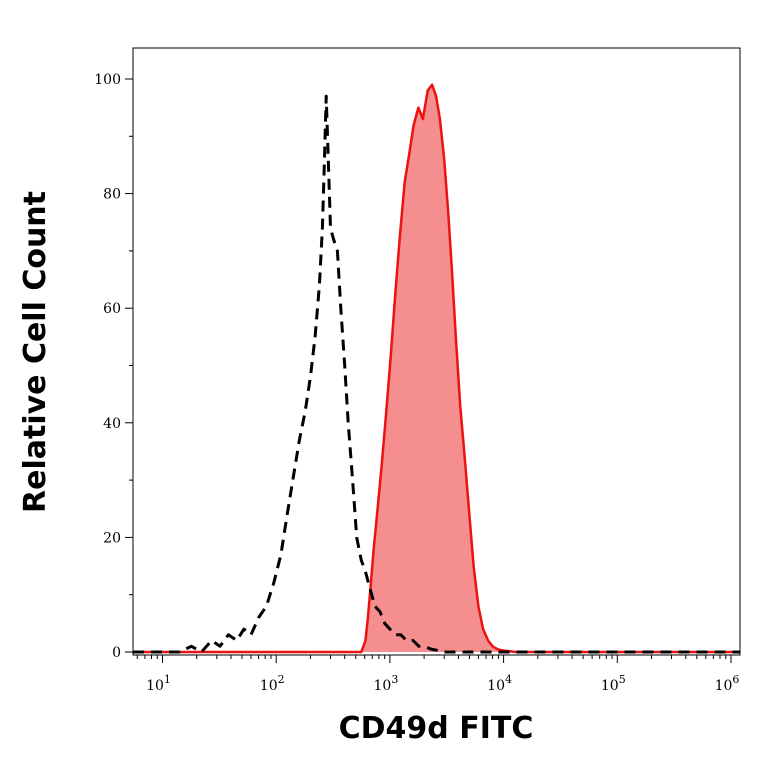  Describe the element at coordinates (438, 674) in the screenshot. I see `x-axis-ticks: 10¹ 10² 10³ 10⁴ 10⁵ 10⁶` at that location.